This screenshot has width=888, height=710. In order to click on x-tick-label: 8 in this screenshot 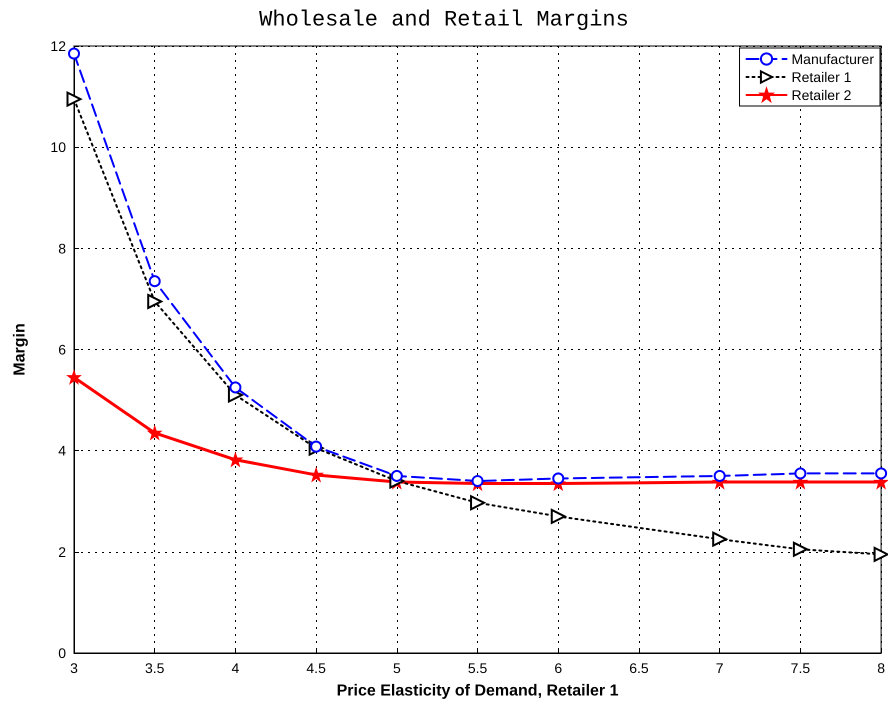, I will do `click(881, 668)`.